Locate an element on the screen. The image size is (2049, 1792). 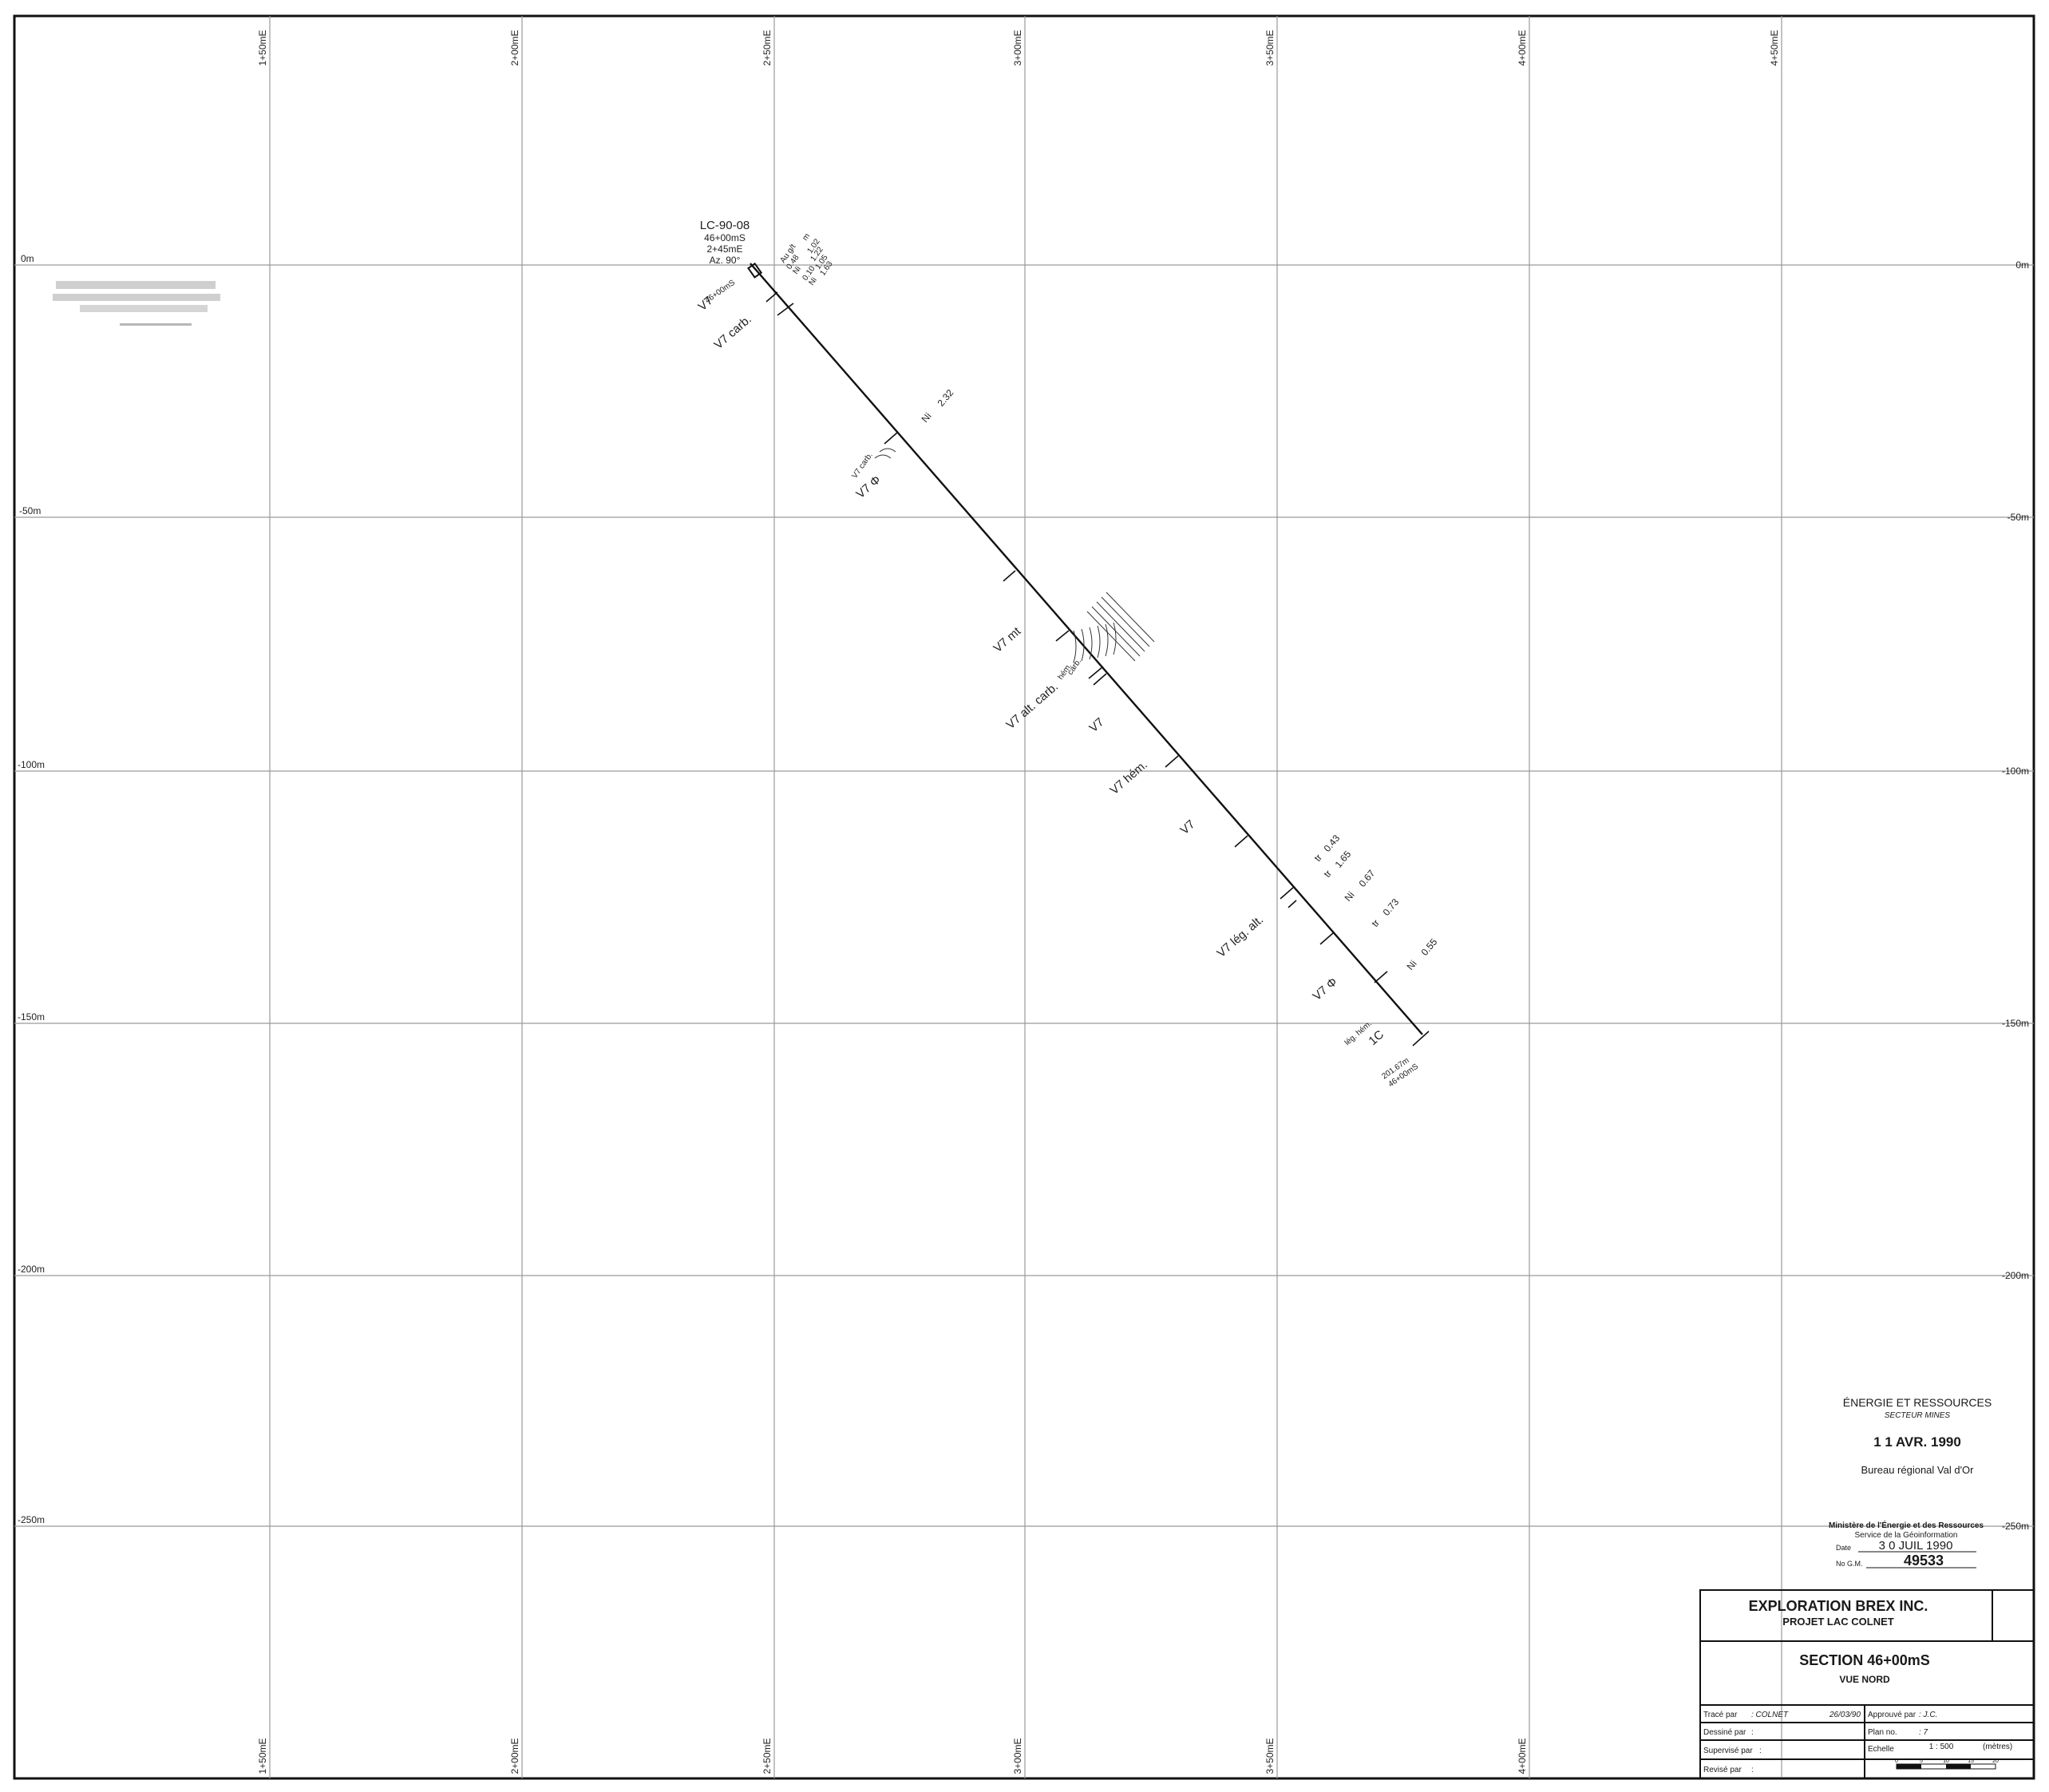
trace-date: 26/03/90 is located at coordinates (1845, 1715).